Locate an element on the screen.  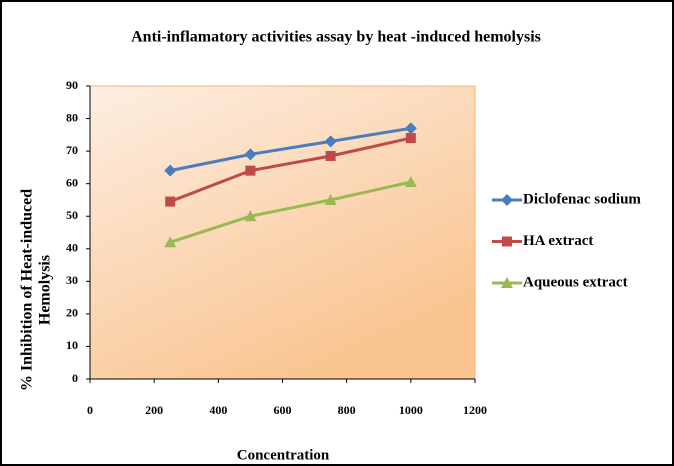
y-axis-label-line: % Inhibition of Heat-induced is located at coordinates (27, 290).